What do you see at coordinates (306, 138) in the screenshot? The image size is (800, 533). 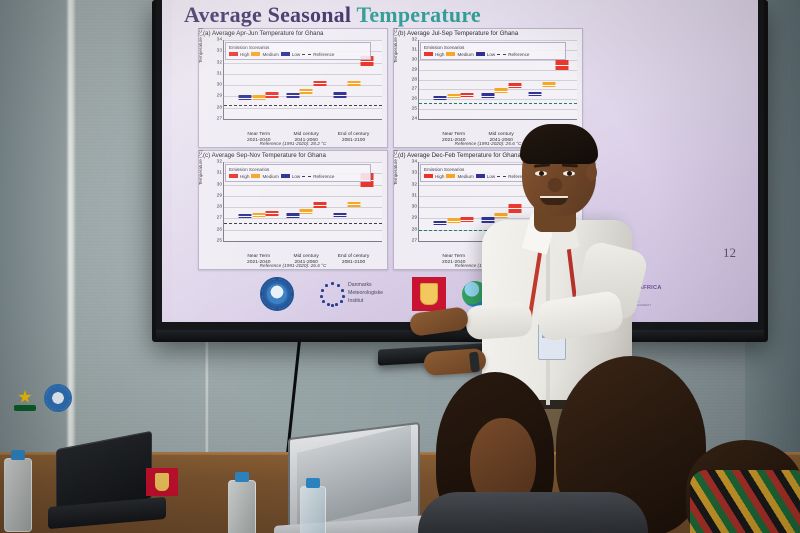 I see `chart-a-x-category: Mid century 2041-2060` at bounding box center [306, 138].